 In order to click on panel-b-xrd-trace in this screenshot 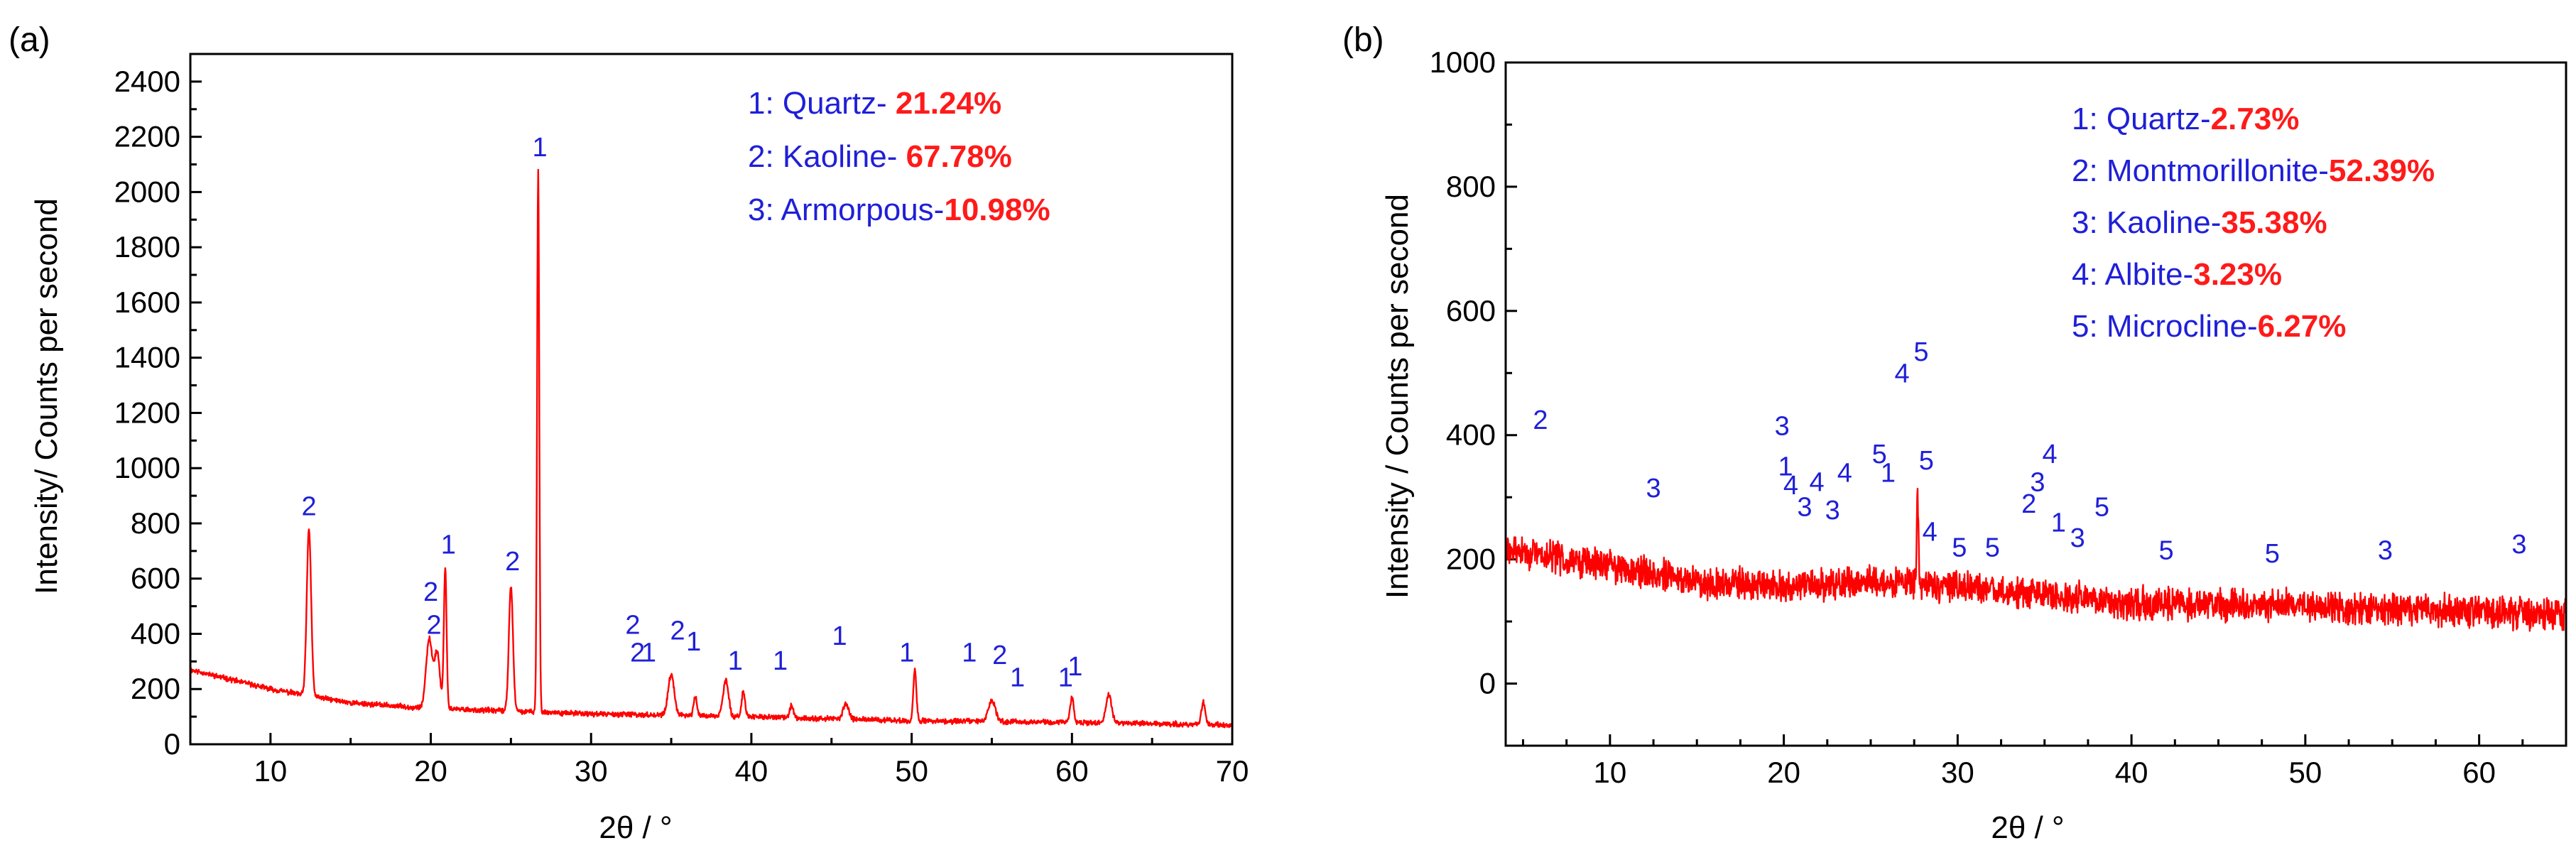, I will do `click(2035, 559)`.